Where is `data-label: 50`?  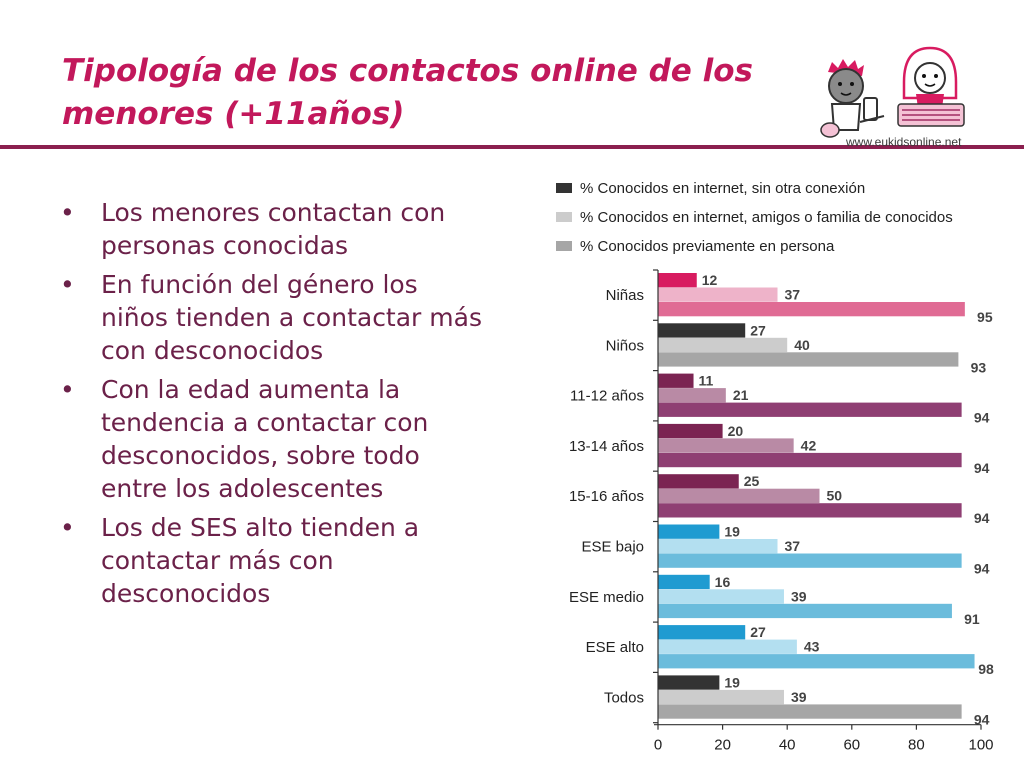 data-label: 50 is located at coordinates (835, 496).